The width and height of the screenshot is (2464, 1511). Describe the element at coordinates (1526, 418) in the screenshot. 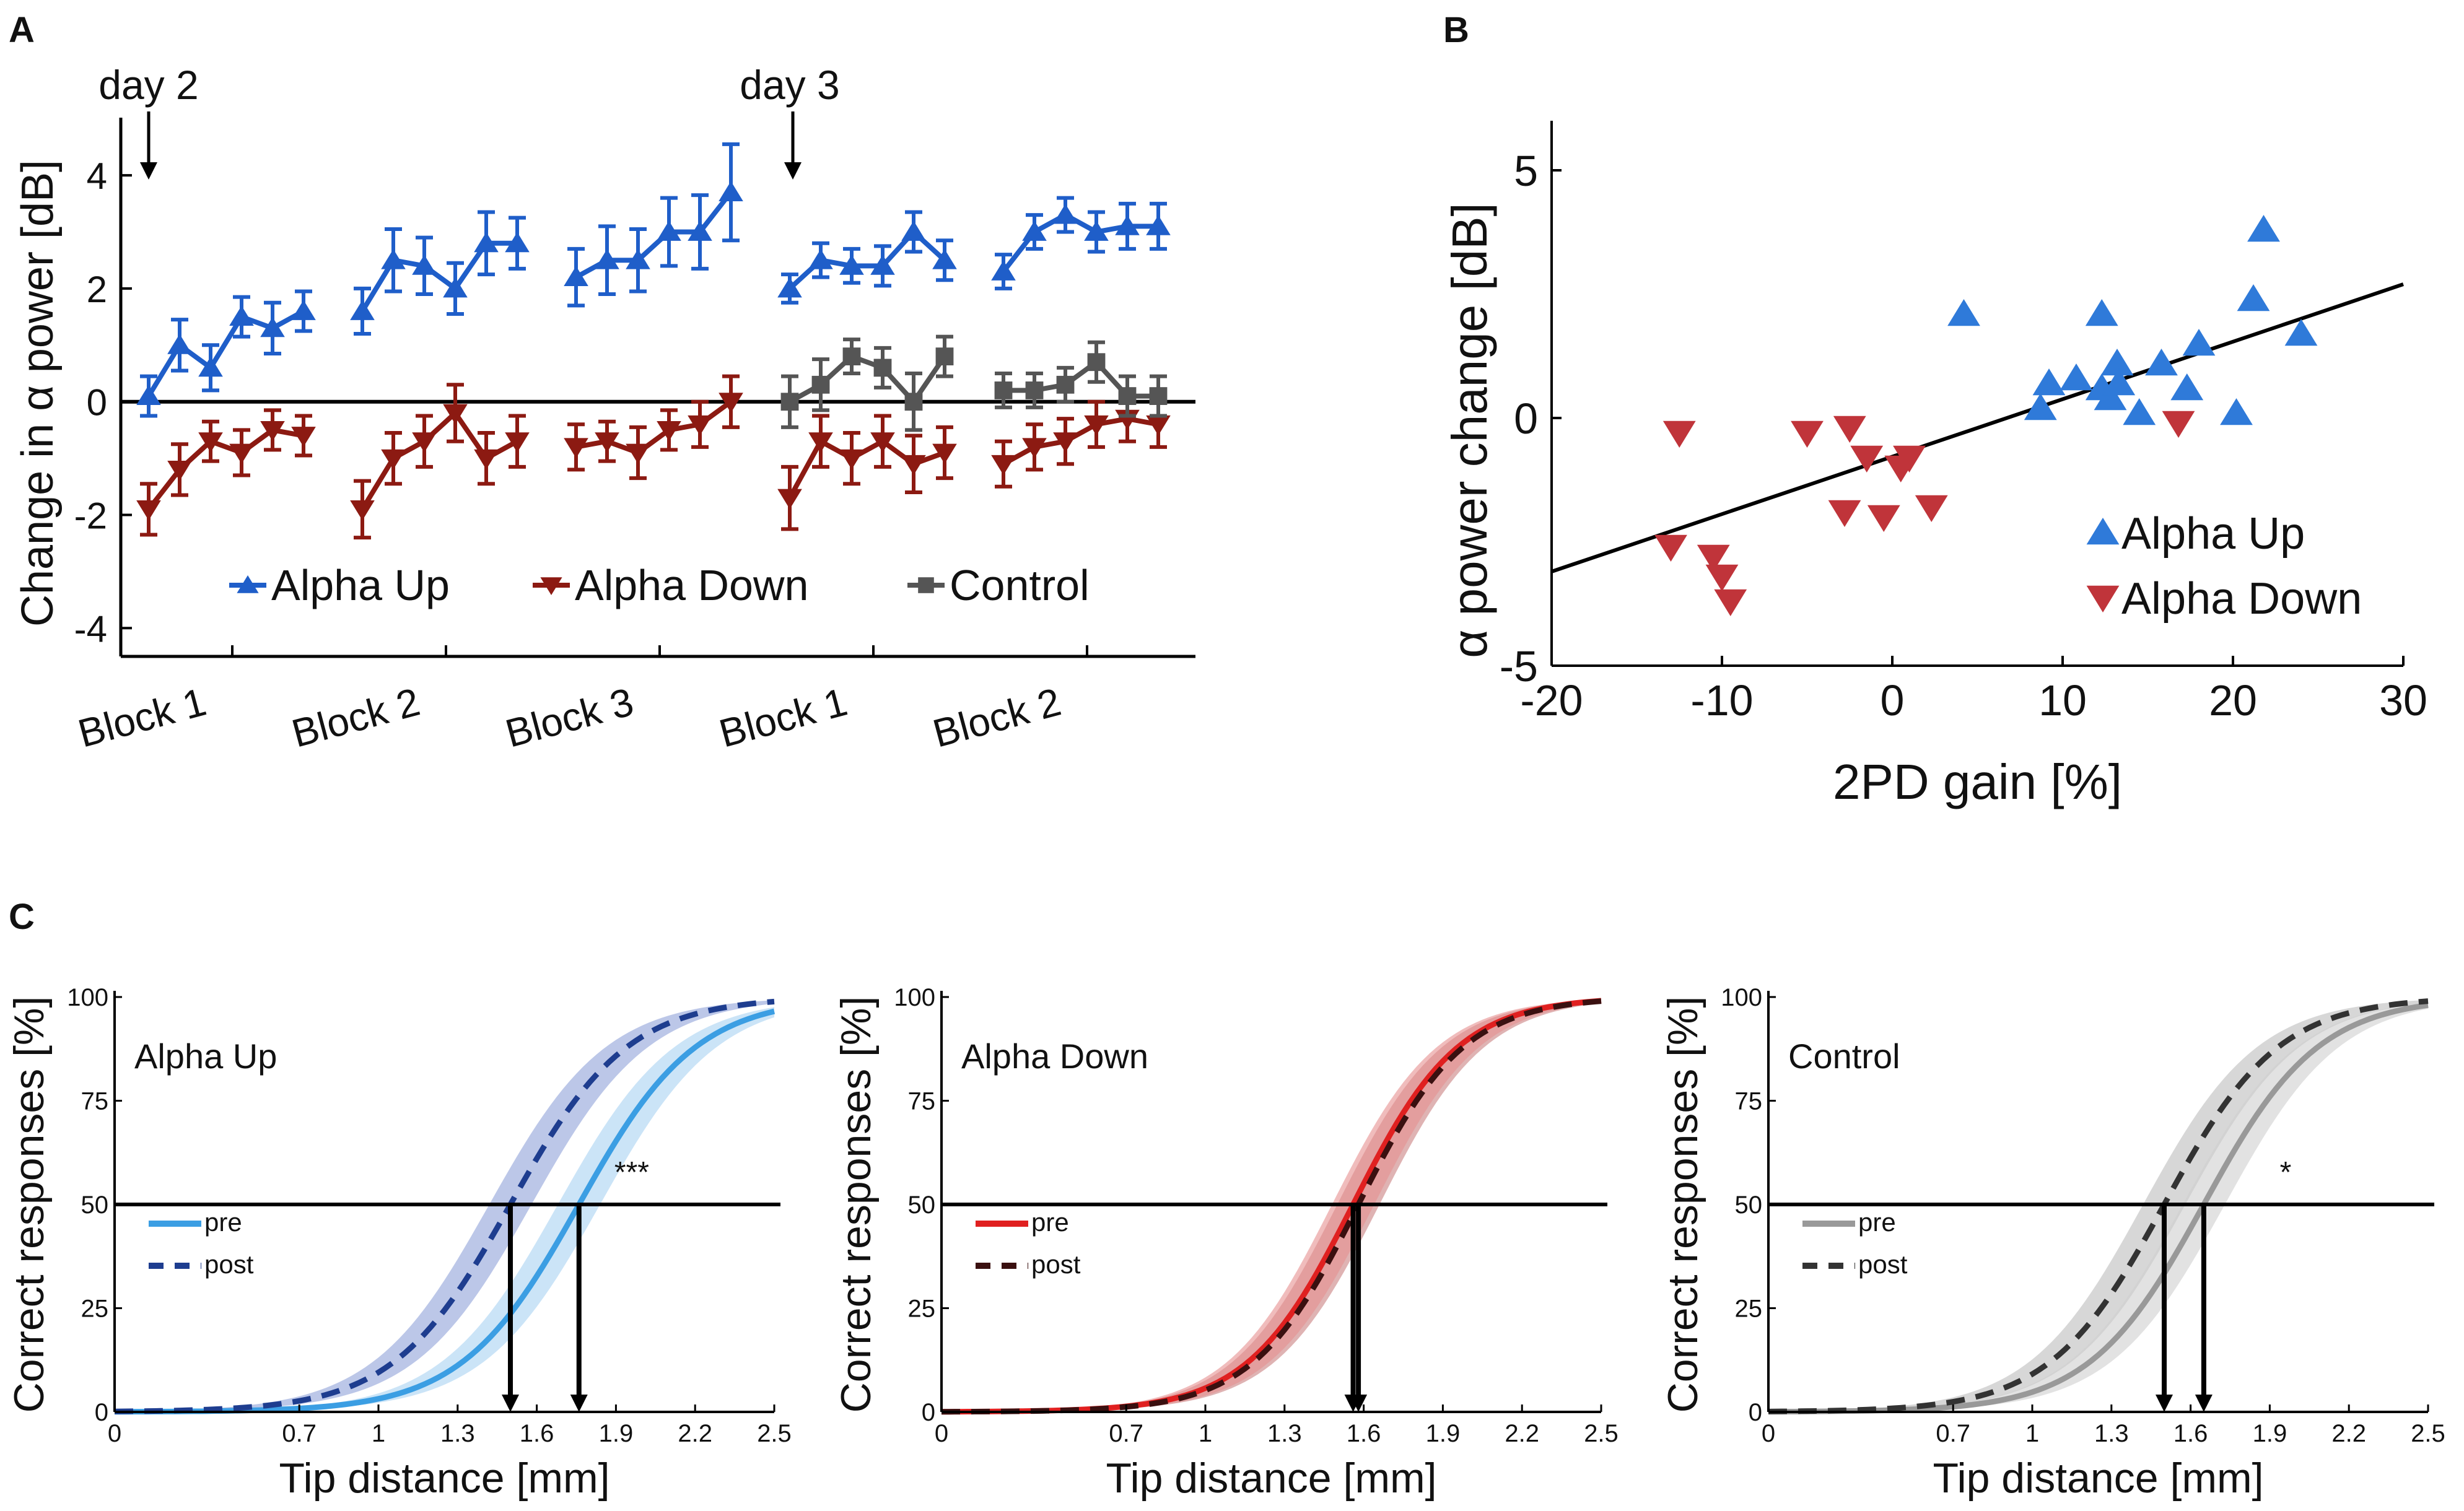

I see `b-y-tick-label: 0` at that location.